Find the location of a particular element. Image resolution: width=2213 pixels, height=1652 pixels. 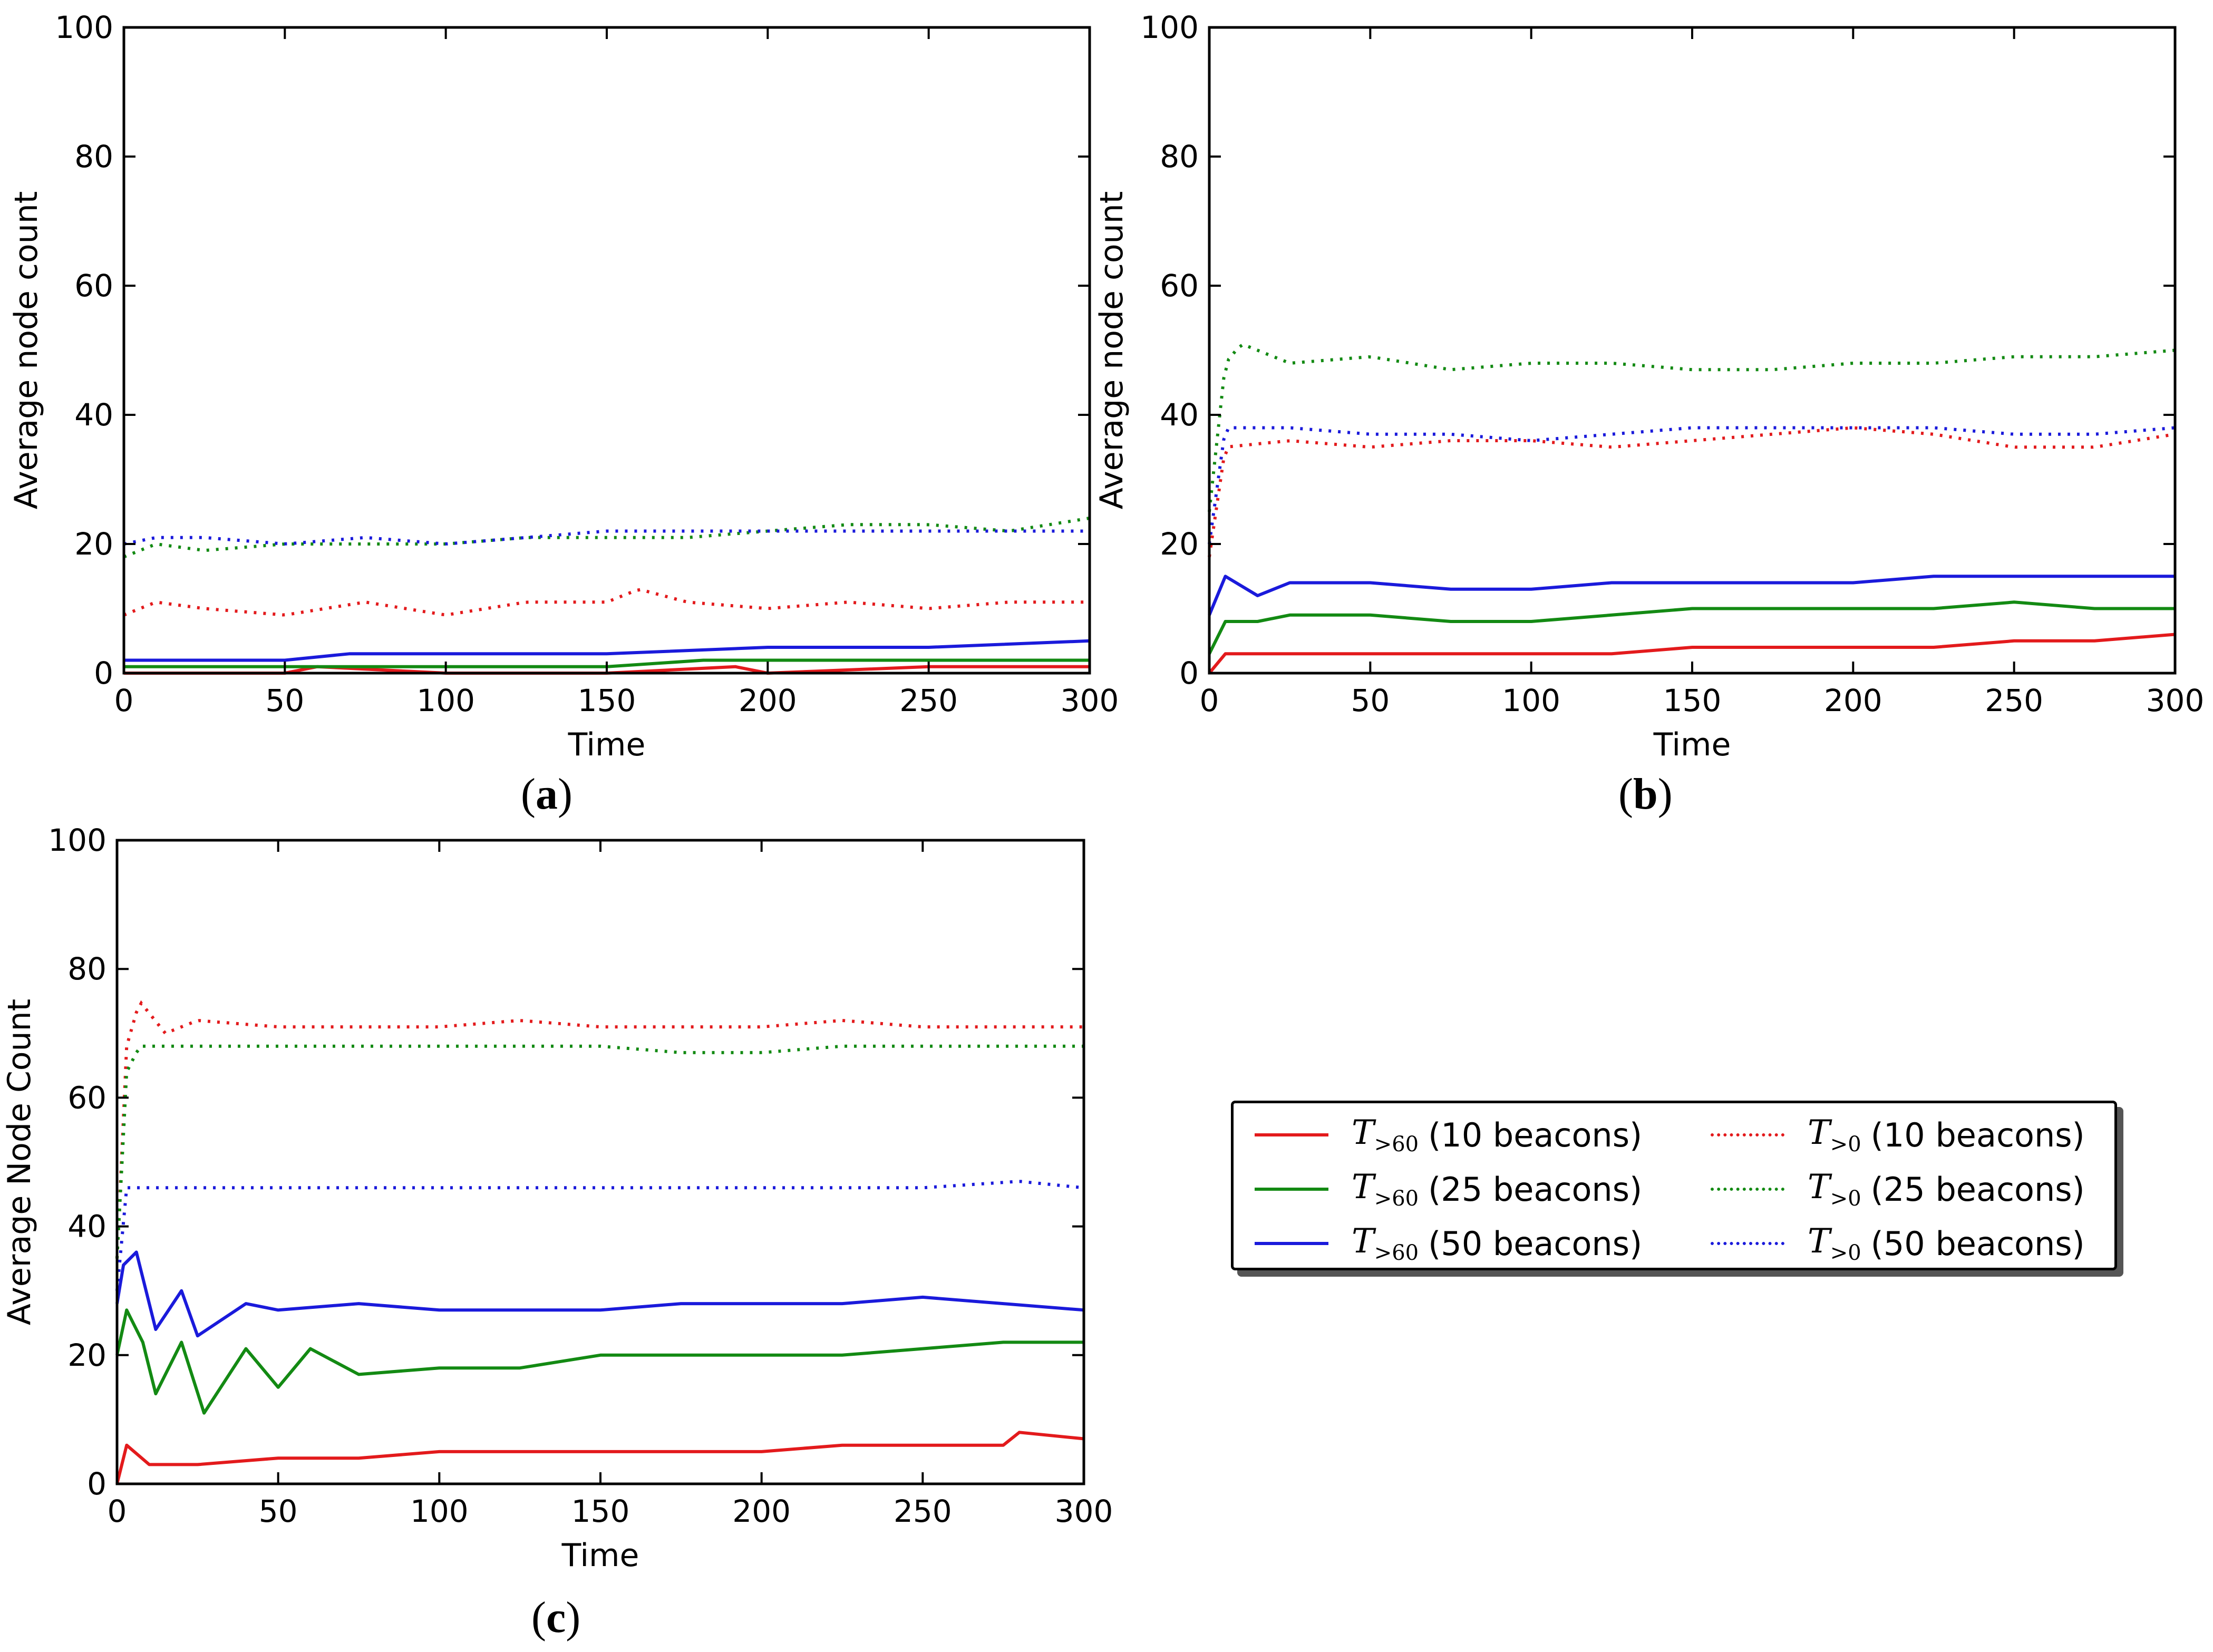

legend-item: T>0 (50 beacons) is located at coordinates (1898, 1243).